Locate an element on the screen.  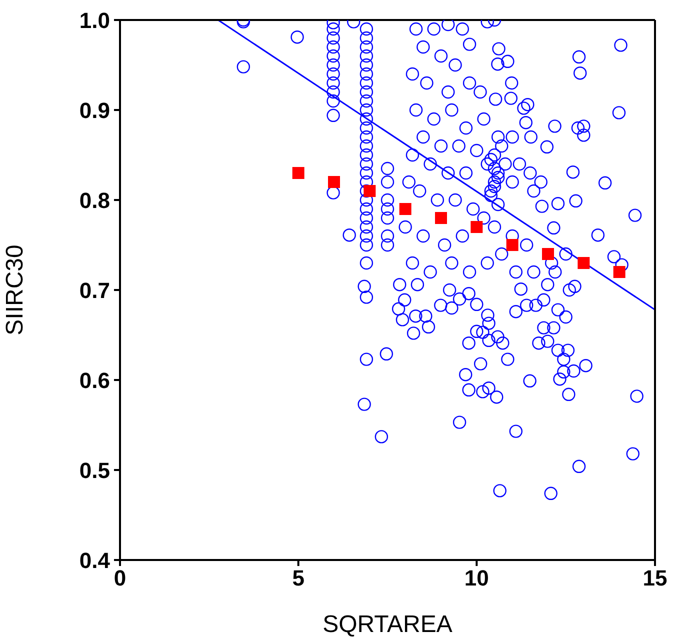
y-tick-label: 0.4 is located at coordinates (95, 560).